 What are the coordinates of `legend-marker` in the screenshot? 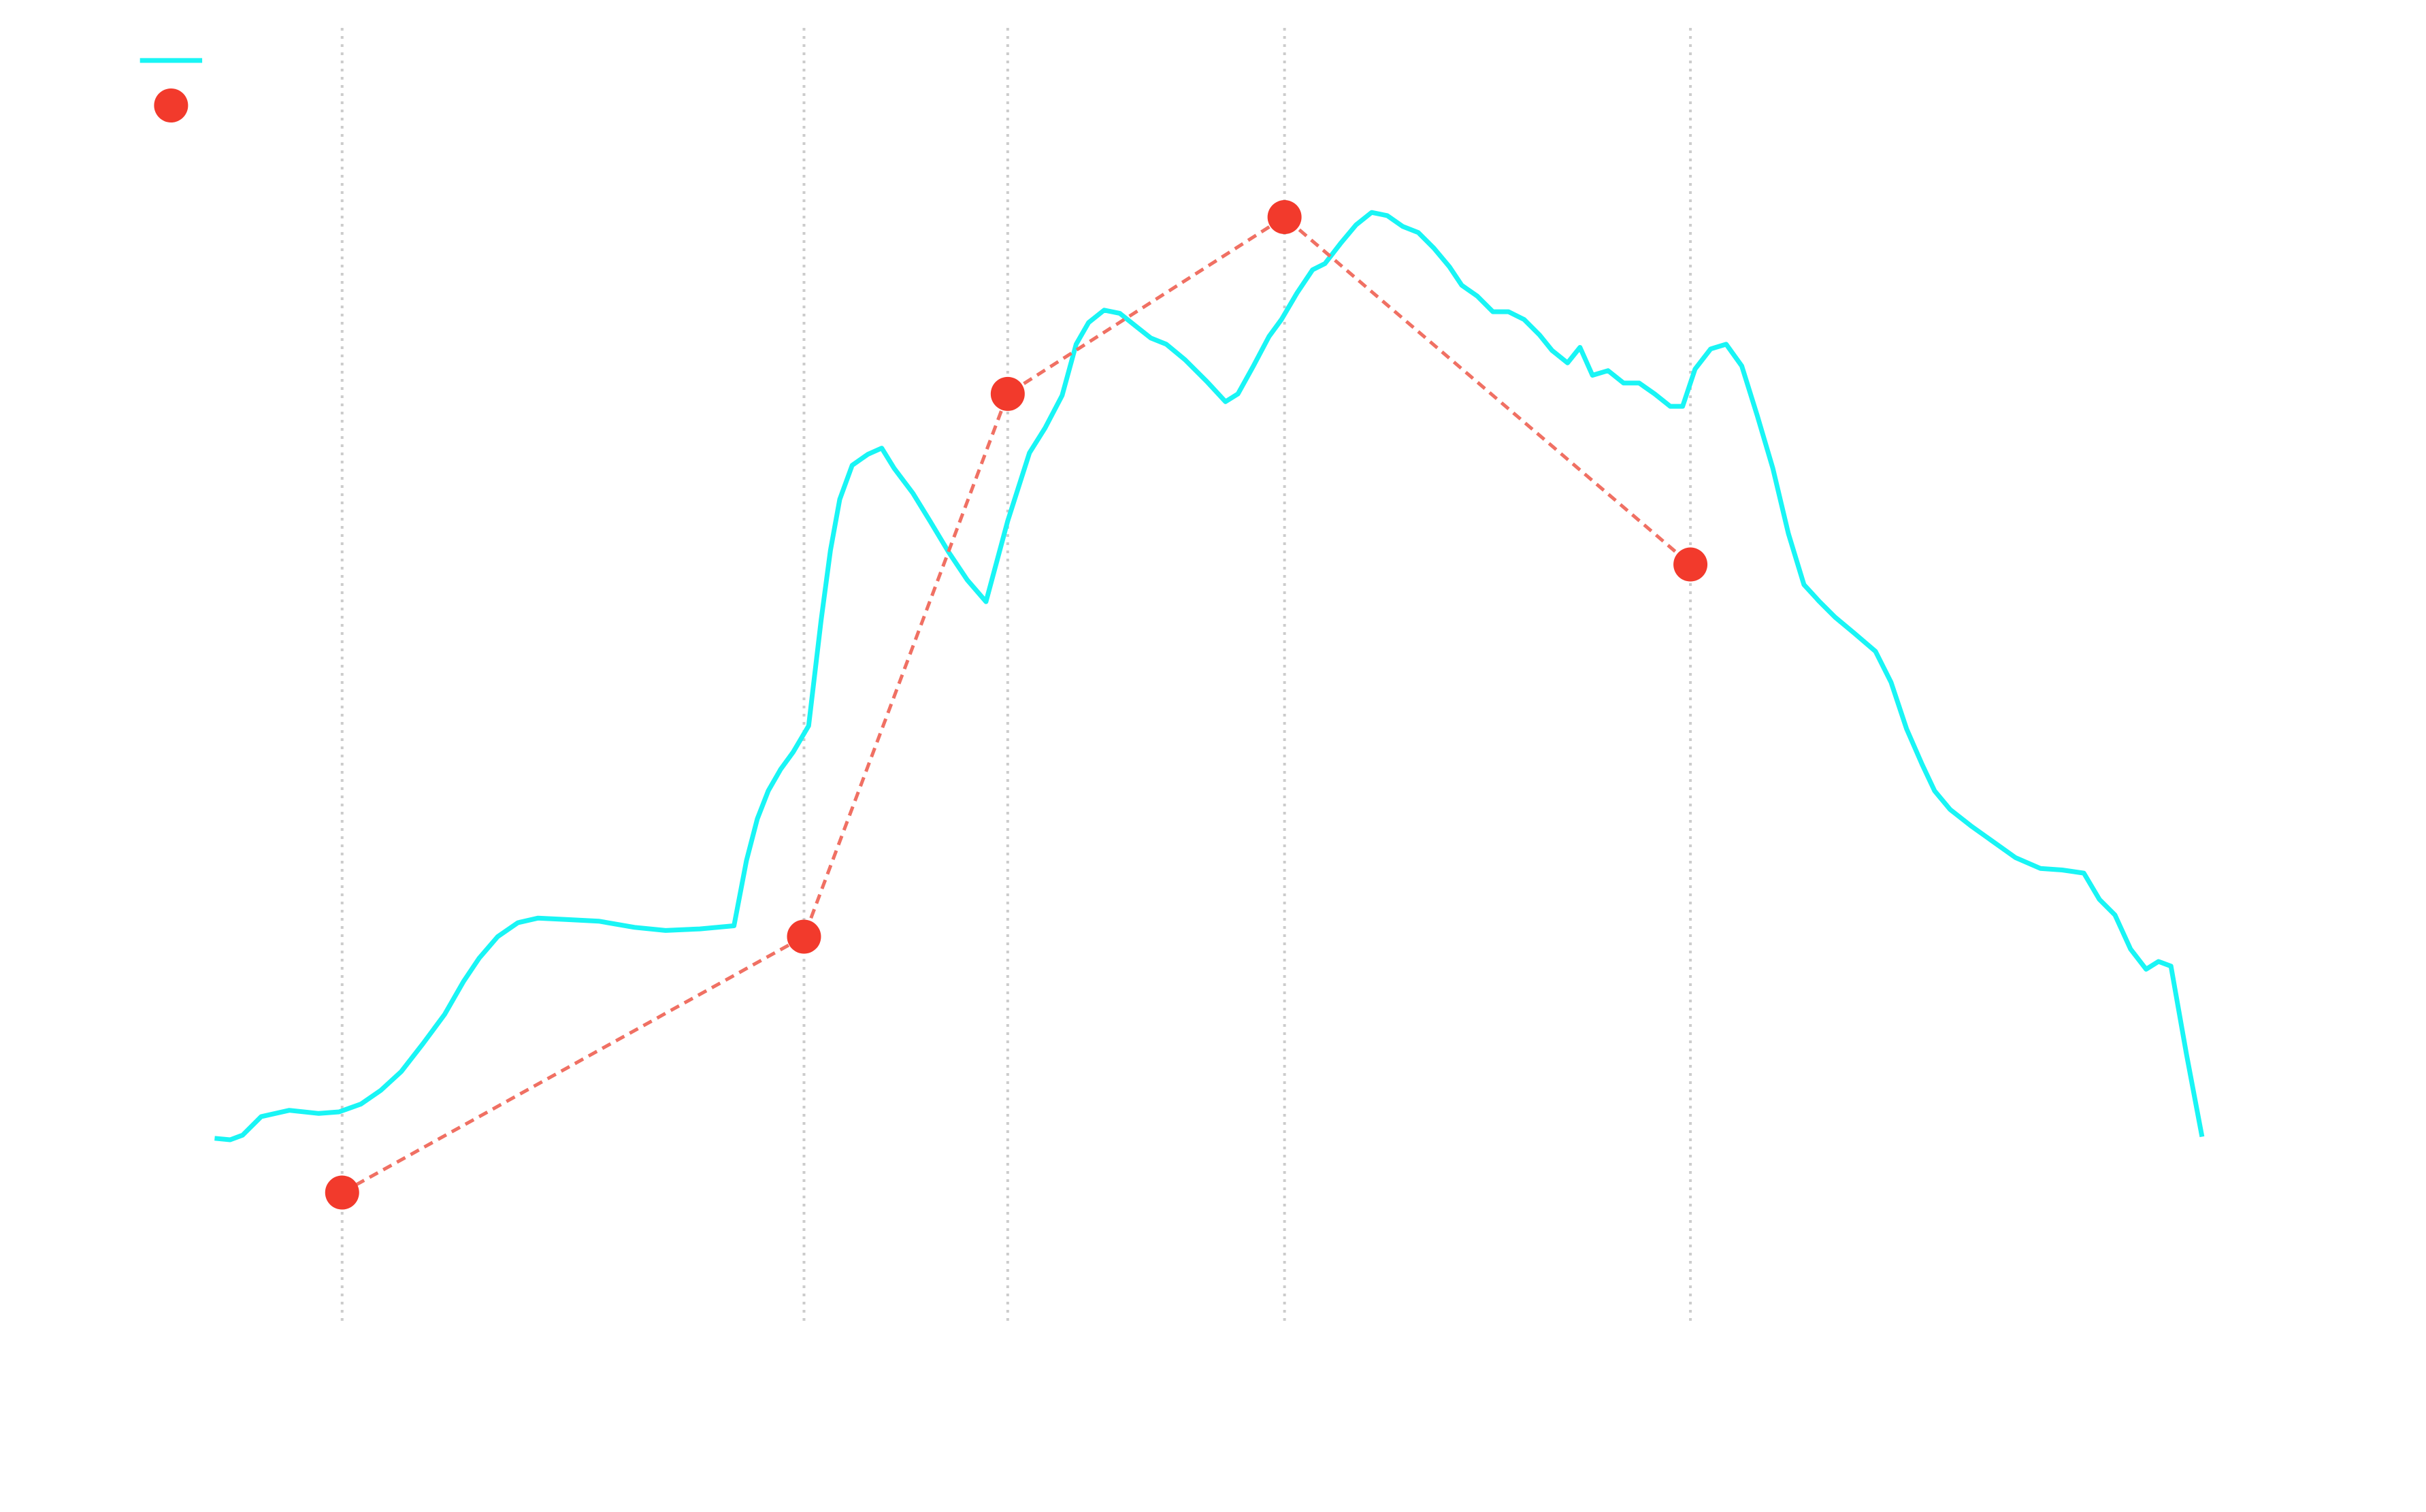 It's located at (171, 105).